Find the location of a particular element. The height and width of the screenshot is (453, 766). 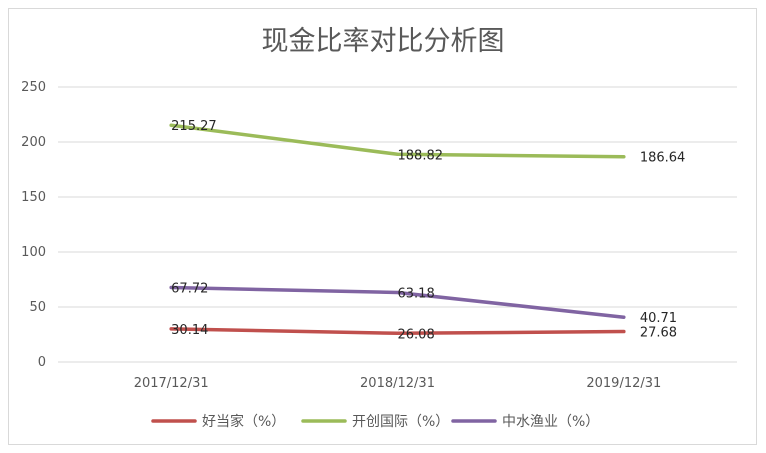

y-tick-label: 250 is located at coordinates (33, 87).